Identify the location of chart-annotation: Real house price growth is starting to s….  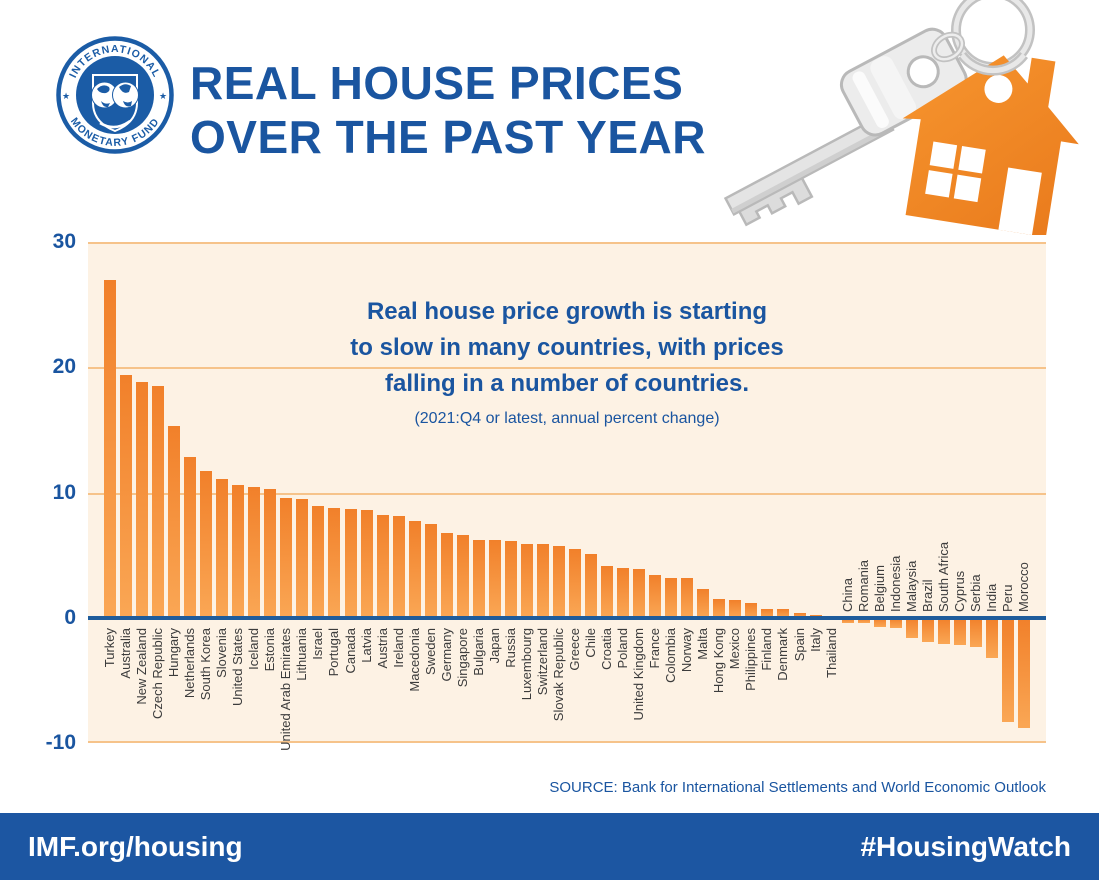
(567, 361).